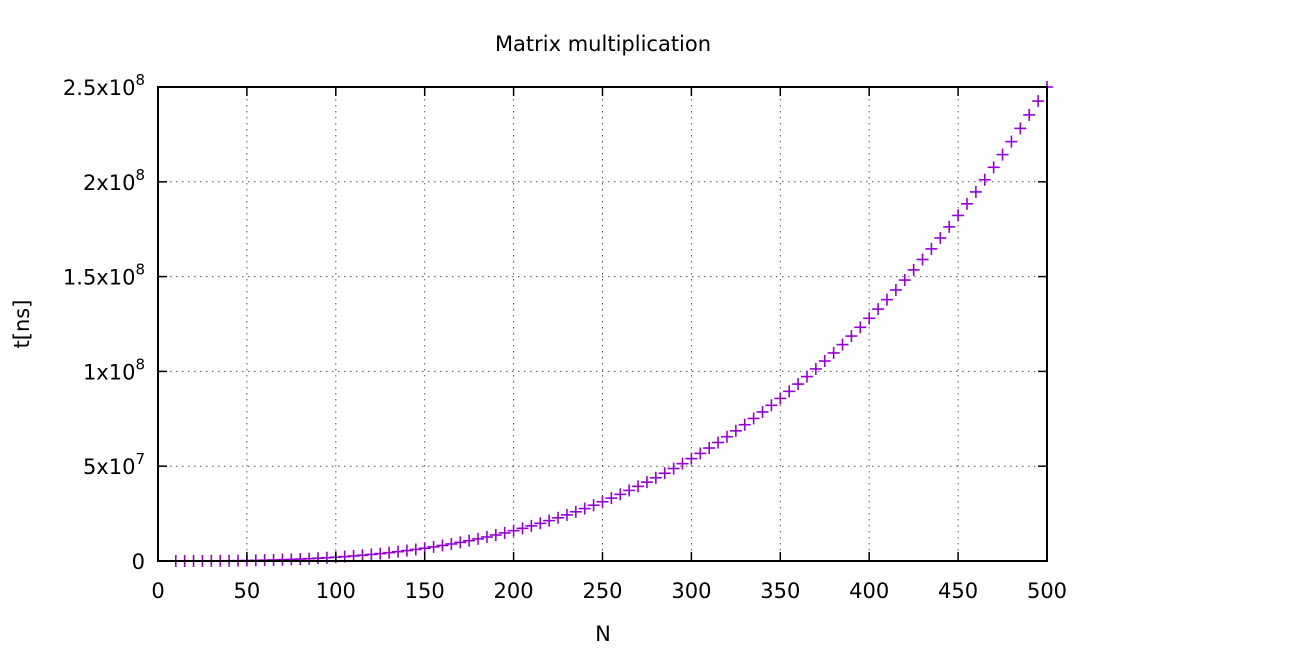 This screenshot has width=1299, height=653. What do you see at coordinates (140, 459) in the screenshot?
I see `y-tick-exponent: 7` at bounding box center [140, 459].